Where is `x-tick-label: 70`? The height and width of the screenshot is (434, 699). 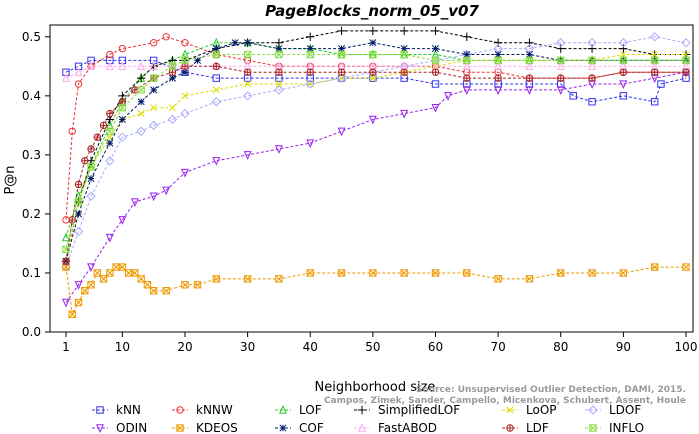
x-tick-label: 70 is located at coordinates (497, 347).